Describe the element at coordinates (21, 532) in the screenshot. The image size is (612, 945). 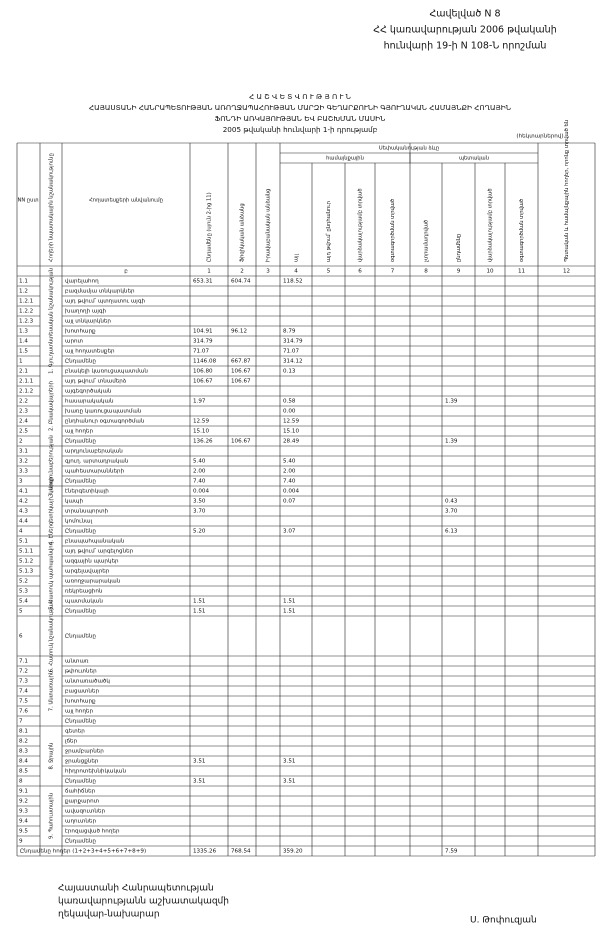
I see `row-number: 4` at that location.